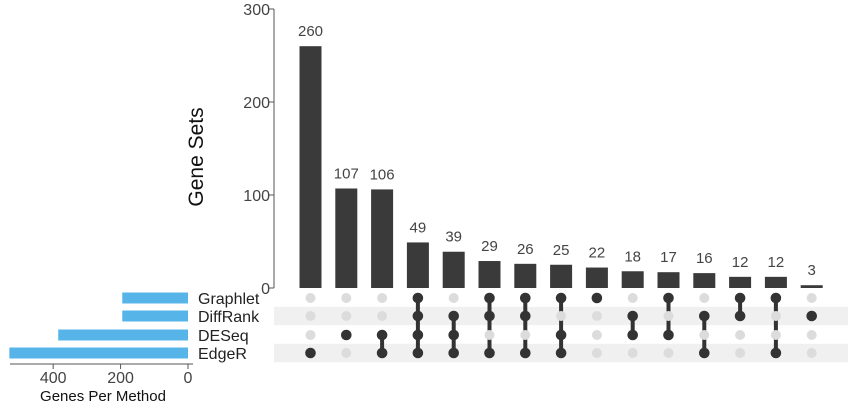 This screenshot has height=415, width=857. Describe the element at coordinates (223, 336) in the screenshot. I see `set-label-deseq: DESeq` at that location.